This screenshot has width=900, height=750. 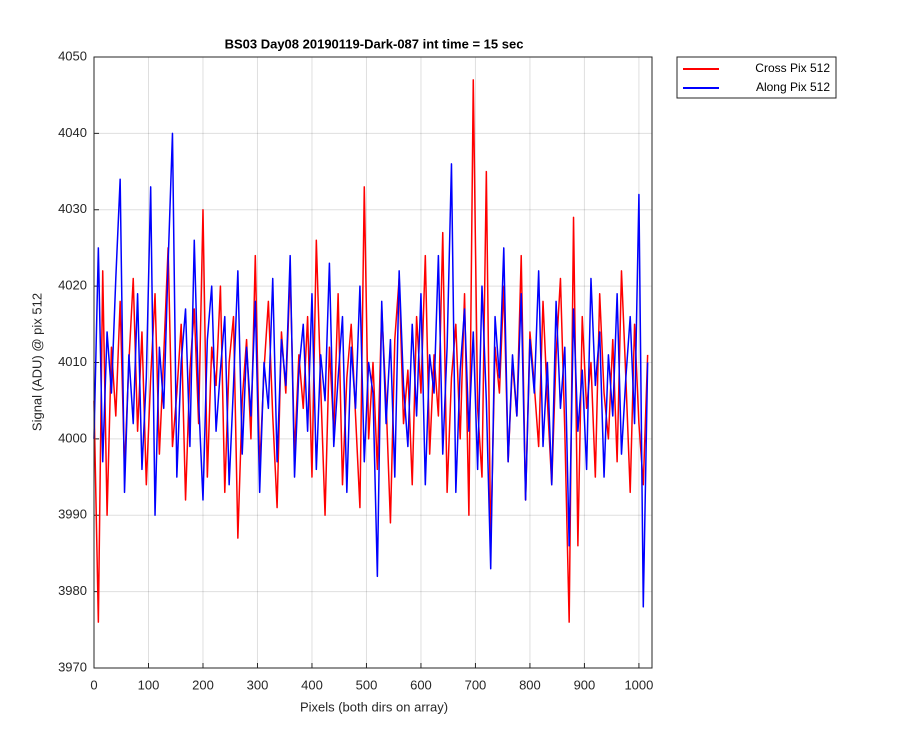 What do you see at coordinates (72, 132) in the screenshot?
I see `y-tick-label: 4040` at bounding box center [72, 132].